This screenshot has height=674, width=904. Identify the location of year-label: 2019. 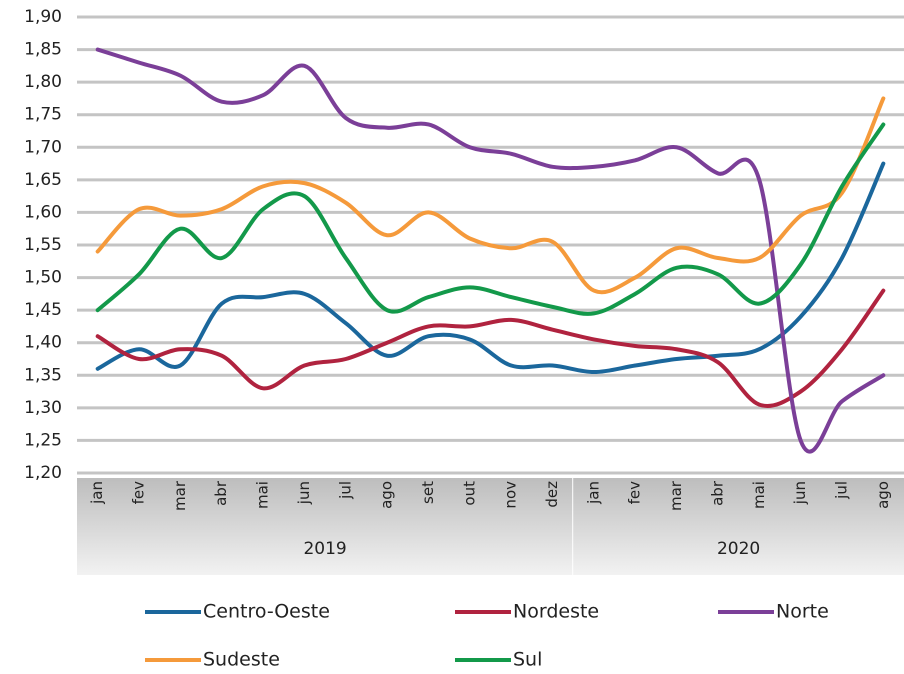
(324, 549).